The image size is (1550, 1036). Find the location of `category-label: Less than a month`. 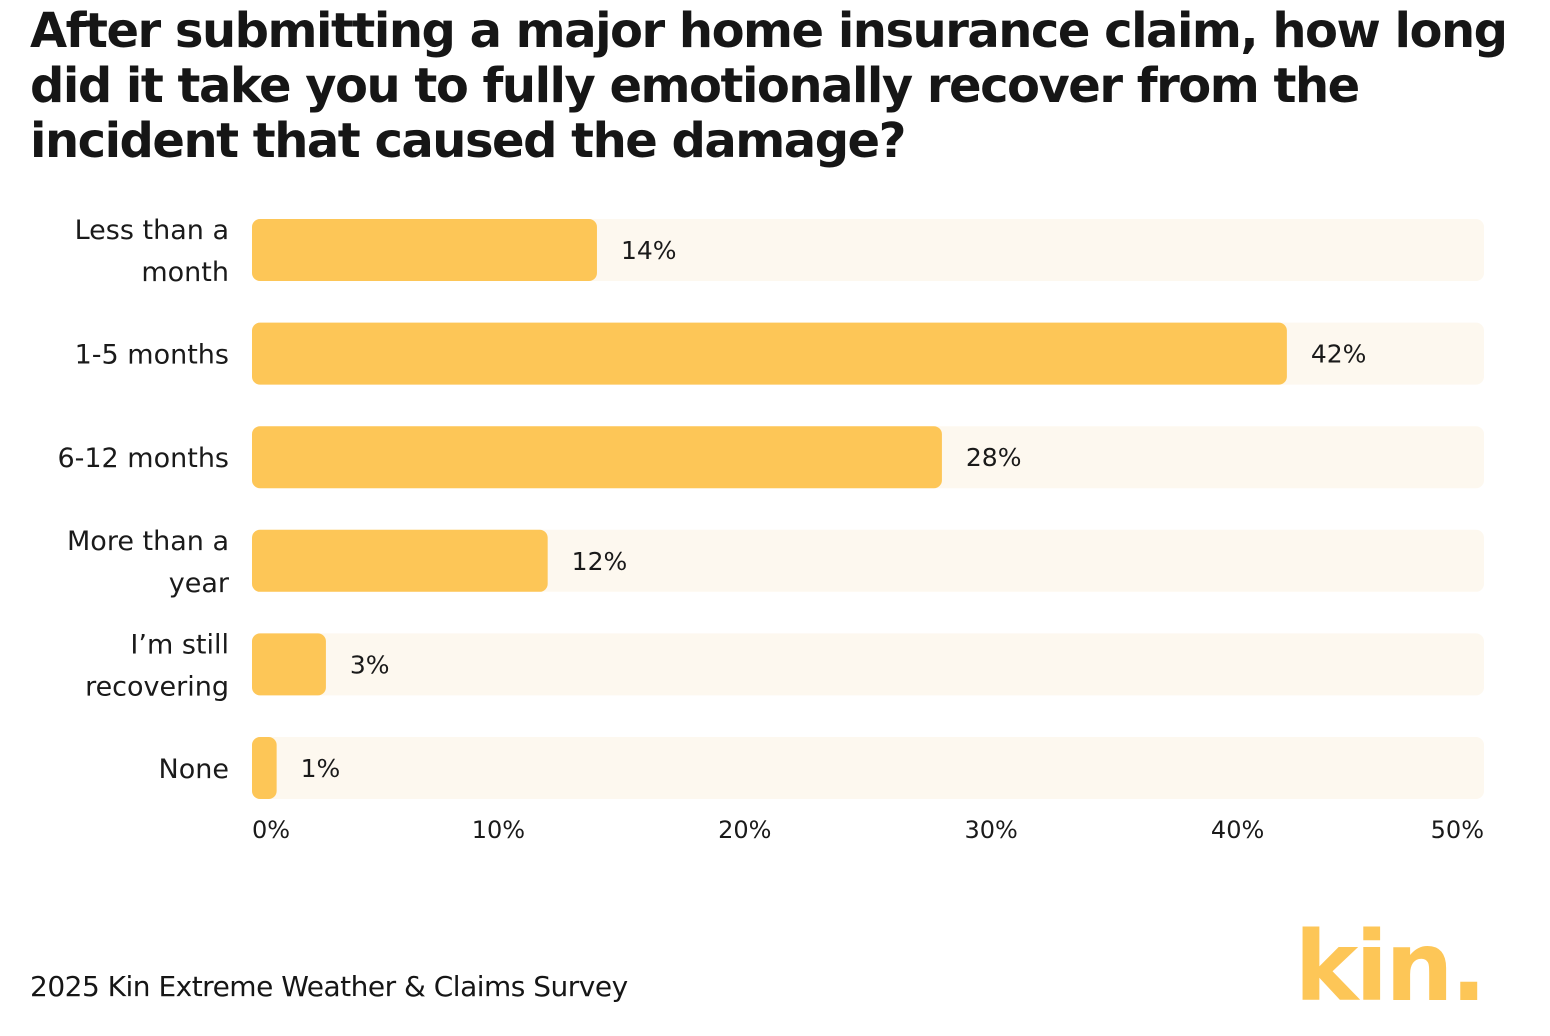

category-label: Less than a month is located at coordinates (152, 251).